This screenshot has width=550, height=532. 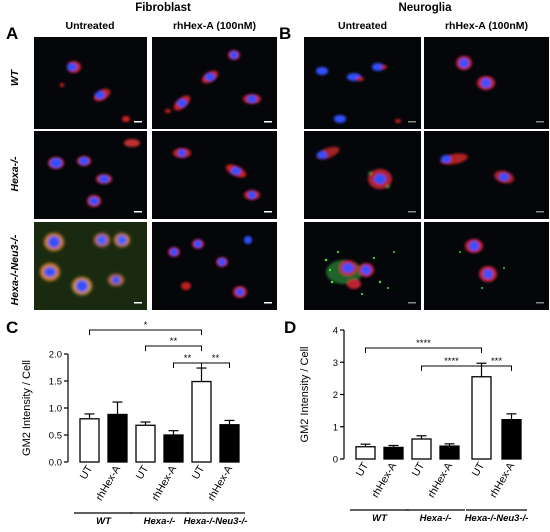 What do you see at coordinates (12, 33) in the screenshot?
I see `panel-letter-a: A` at bounding box center [12, 33].